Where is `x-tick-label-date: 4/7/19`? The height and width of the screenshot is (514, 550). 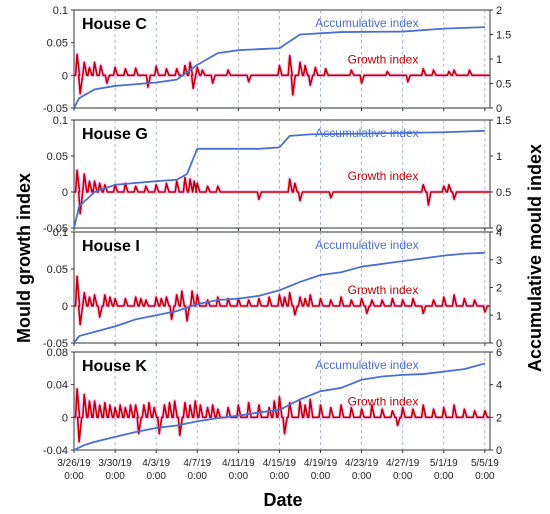
x-tick-label-date: 4/7/19 is located at coordinates (197, 463).